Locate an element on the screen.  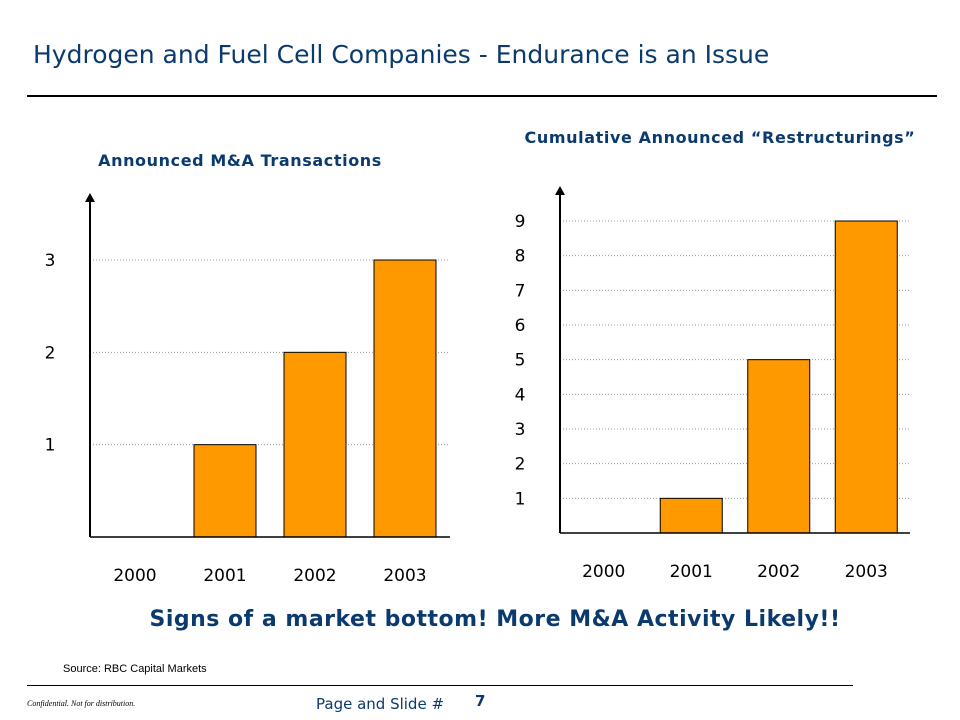
footer-divider is located at coordinates (440, 685).